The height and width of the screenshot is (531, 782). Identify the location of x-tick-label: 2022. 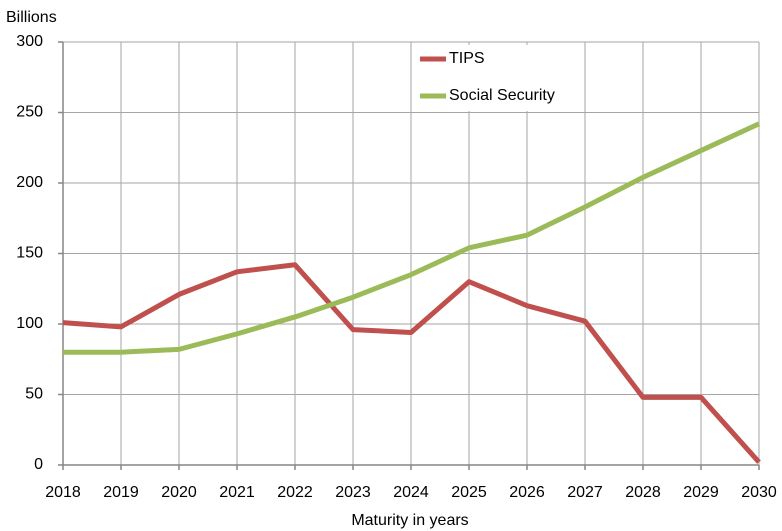
(295, 492).